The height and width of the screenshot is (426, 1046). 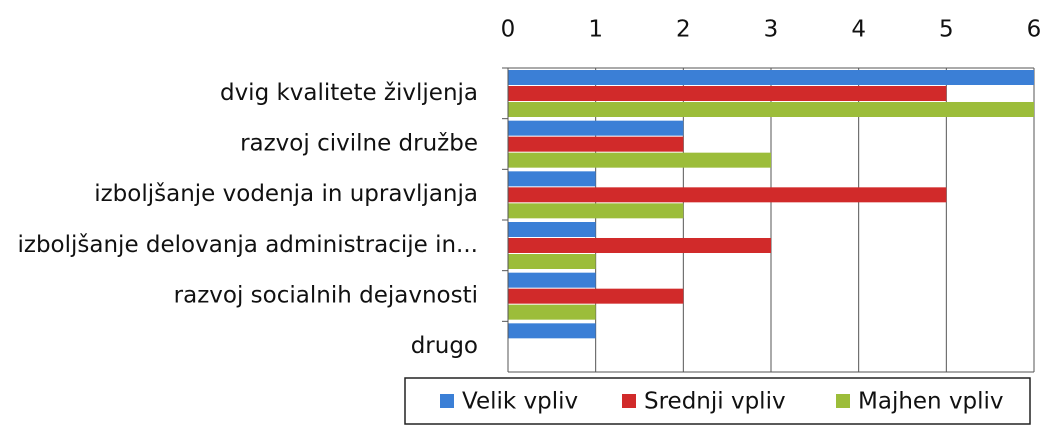 I want to click on legend-label: Majhen vpliv, so click(x=931, y=402).